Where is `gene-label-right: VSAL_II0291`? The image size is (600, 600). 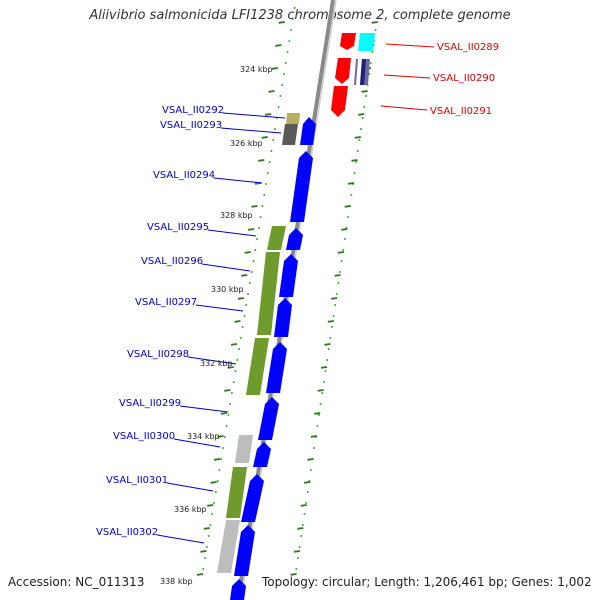 gene-label-right: VSAL_II0291 is located at coordinates (461, 111).